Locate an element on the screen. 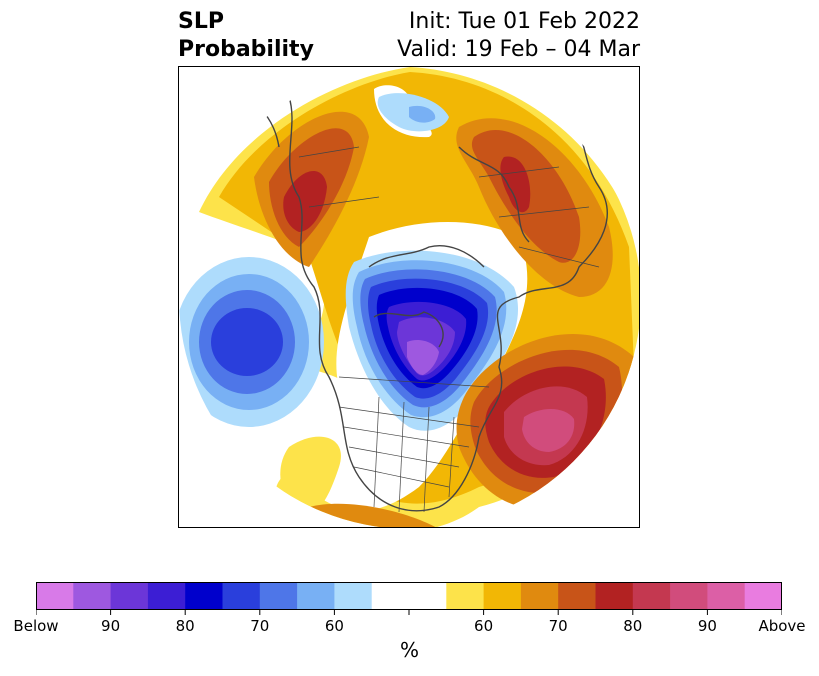 The width and height of the screenshot is (819, 676). map-title: SLP Probability is located at coordinates (246, 36).